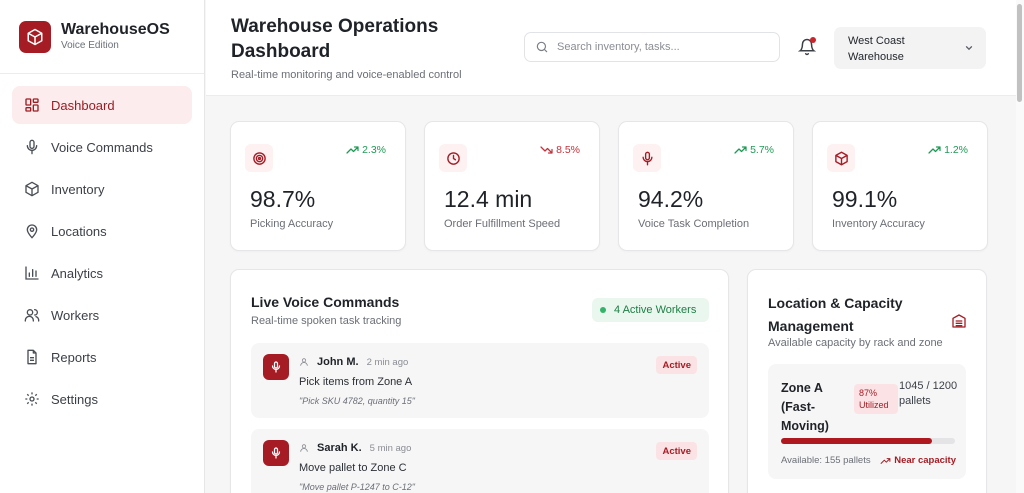 The width and height of the screenshot is (1024, 493). What do you see at coordinates (32, 315) in the screenshot?
I see `users-icon` at bounding box center [32, 315].